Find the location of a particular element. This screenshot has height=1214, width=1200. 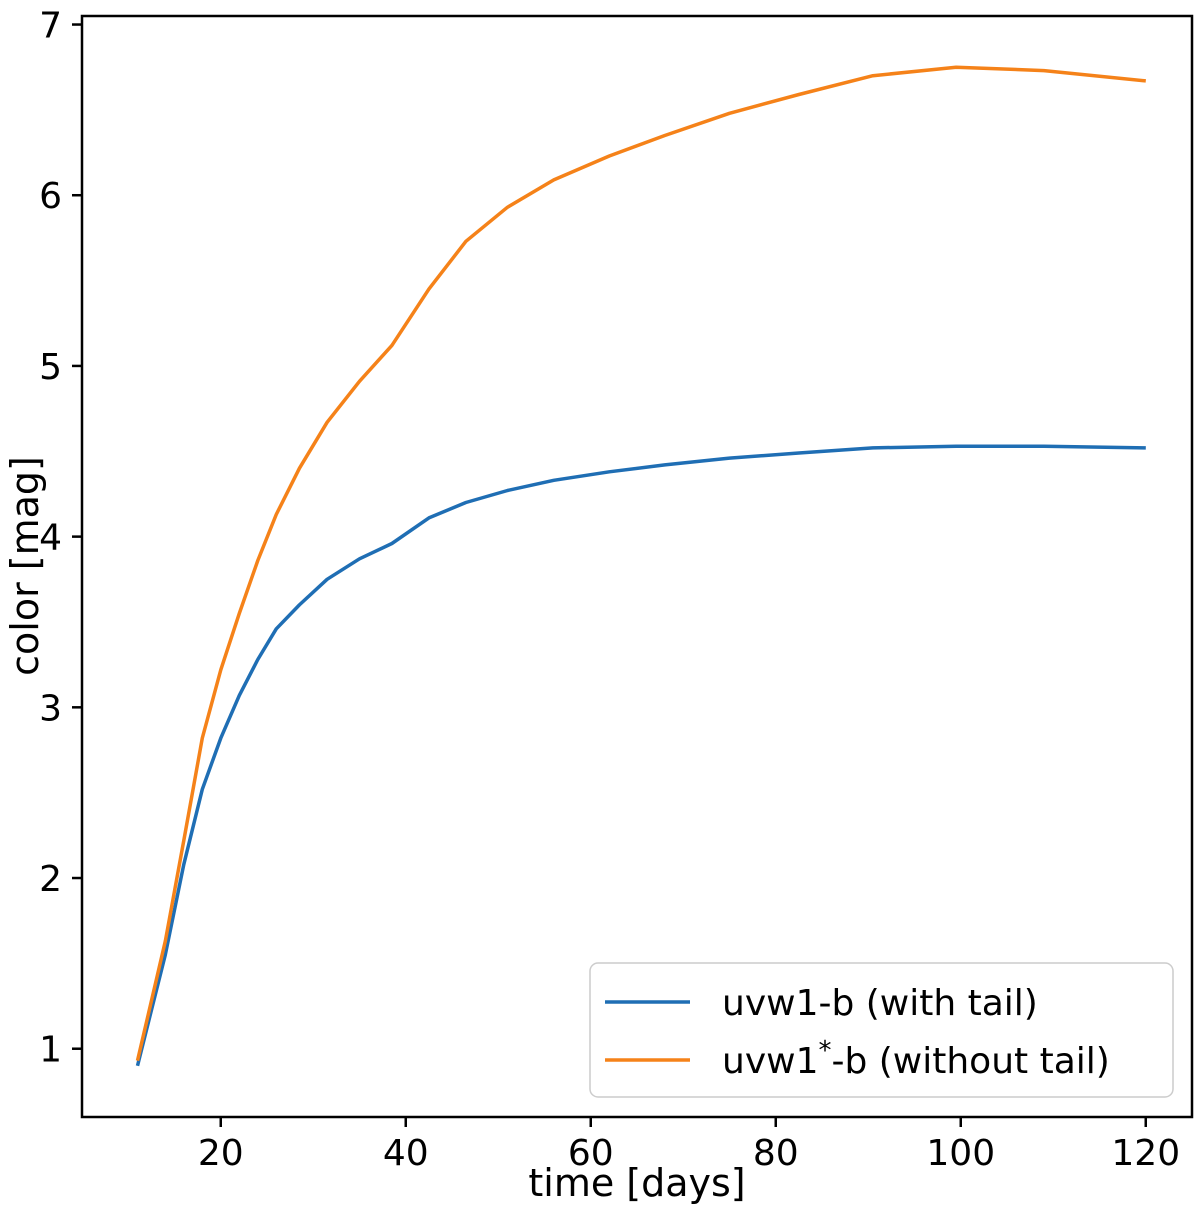

legend-items: uvw1-b (with tail)uvw1*-b (without tail) is located at coordinates (857, 1032).